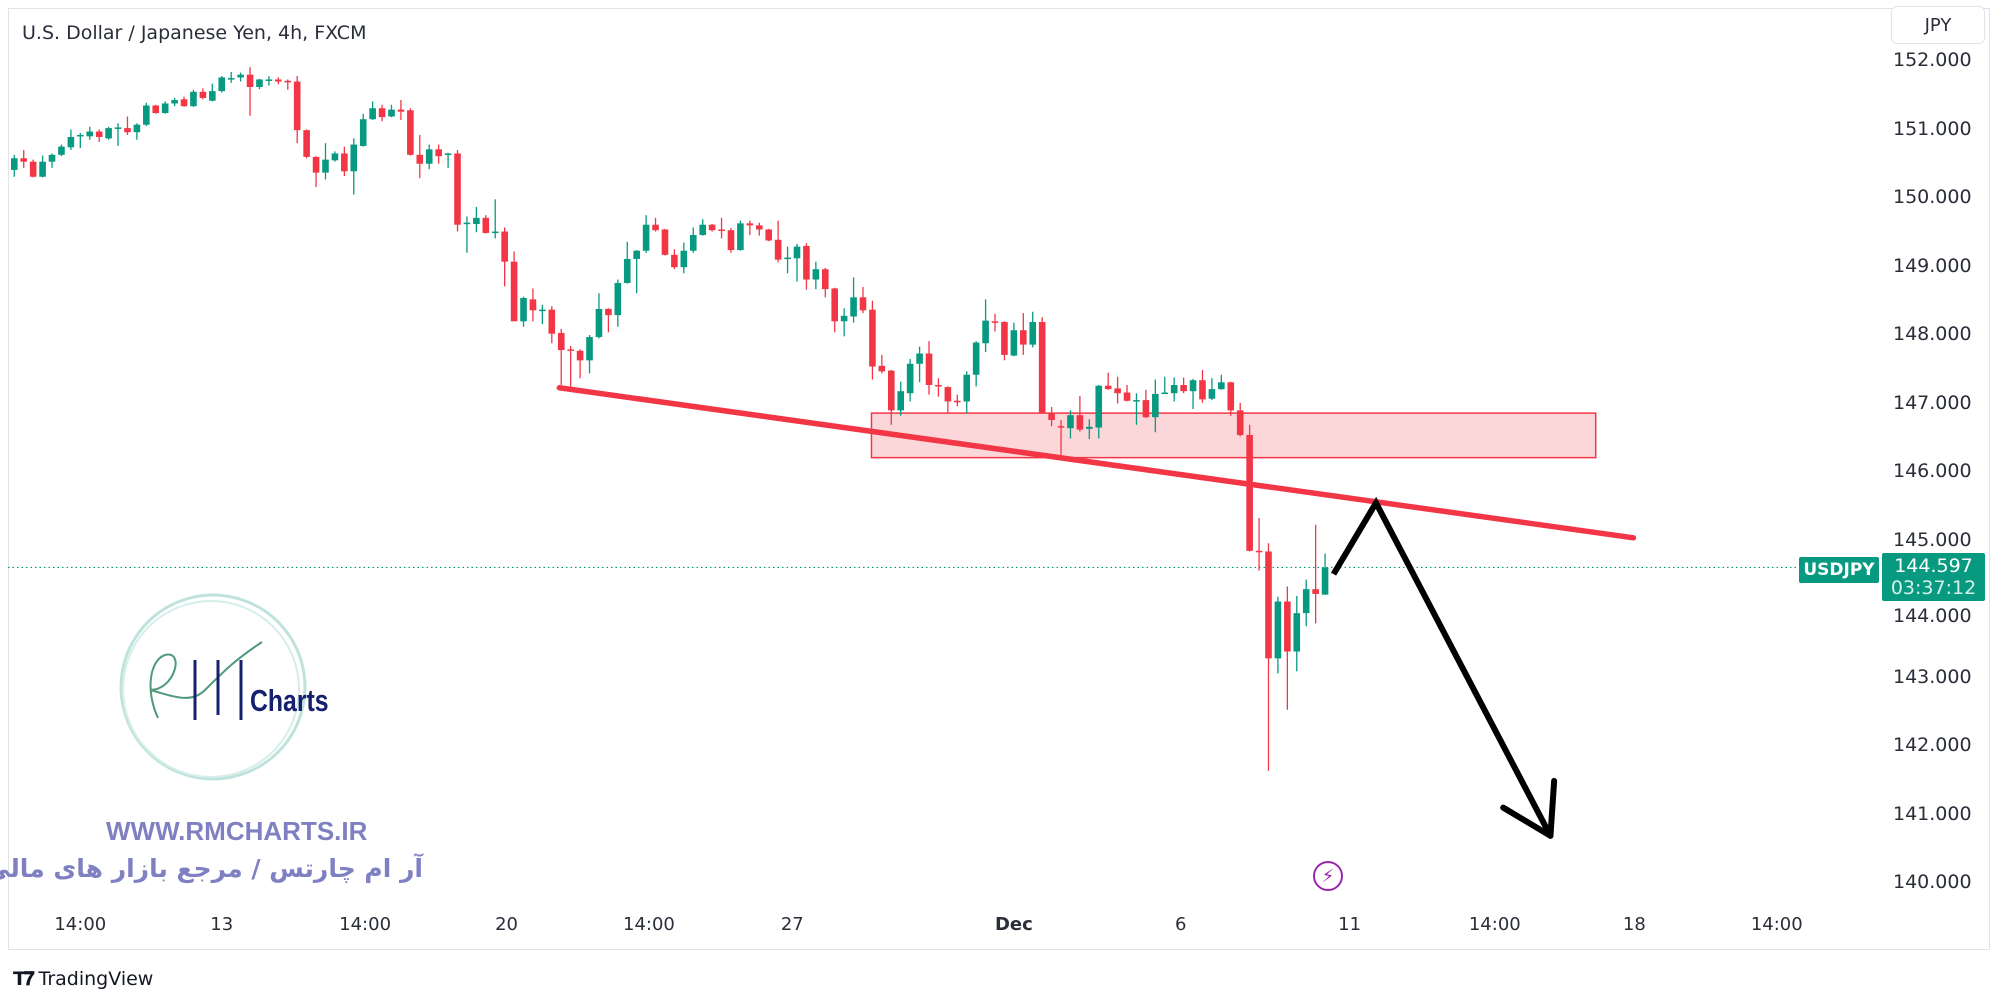  What do you see at coordinates (1552, 808) in the screenshot?
I see `arrowhead-left` at bounding box center [1552, 808].